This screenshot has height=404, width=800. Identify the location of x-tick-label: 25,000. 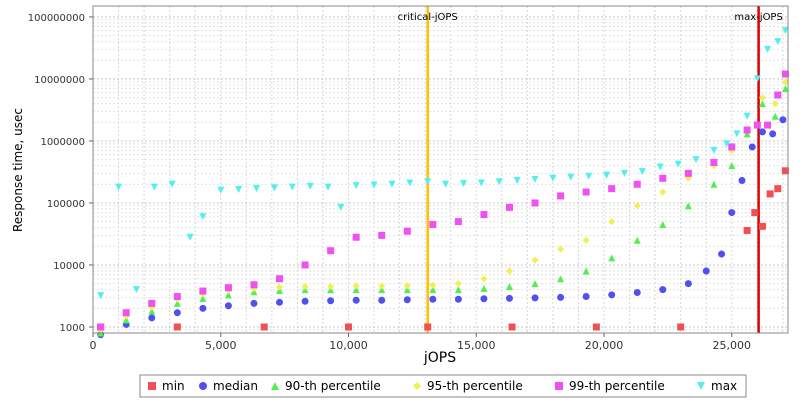
(732, 345).